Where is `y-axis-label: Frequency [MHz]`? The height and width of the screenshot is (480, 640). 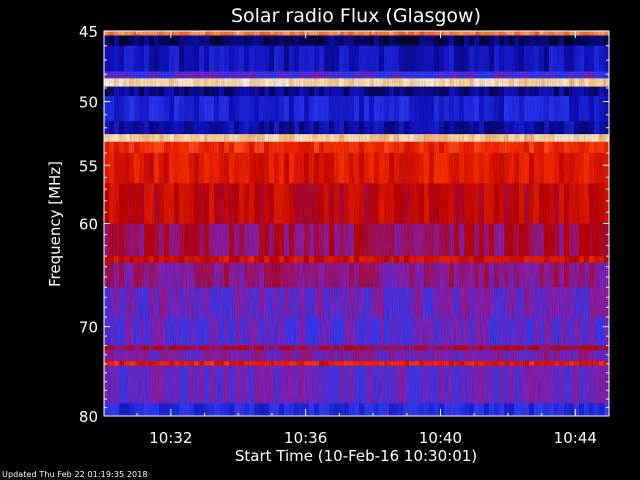 y-axis-label: Frequency [MHz] is located at coordinates (55, 224).